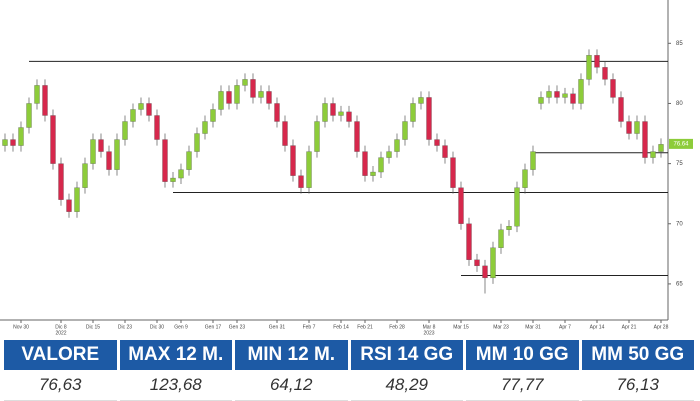 The image size is (700, 401). What do you see at coordinates (397, 327) in the screenshot?
I see `x-tick-label: Feb 28` at bounding box center [397, 327].